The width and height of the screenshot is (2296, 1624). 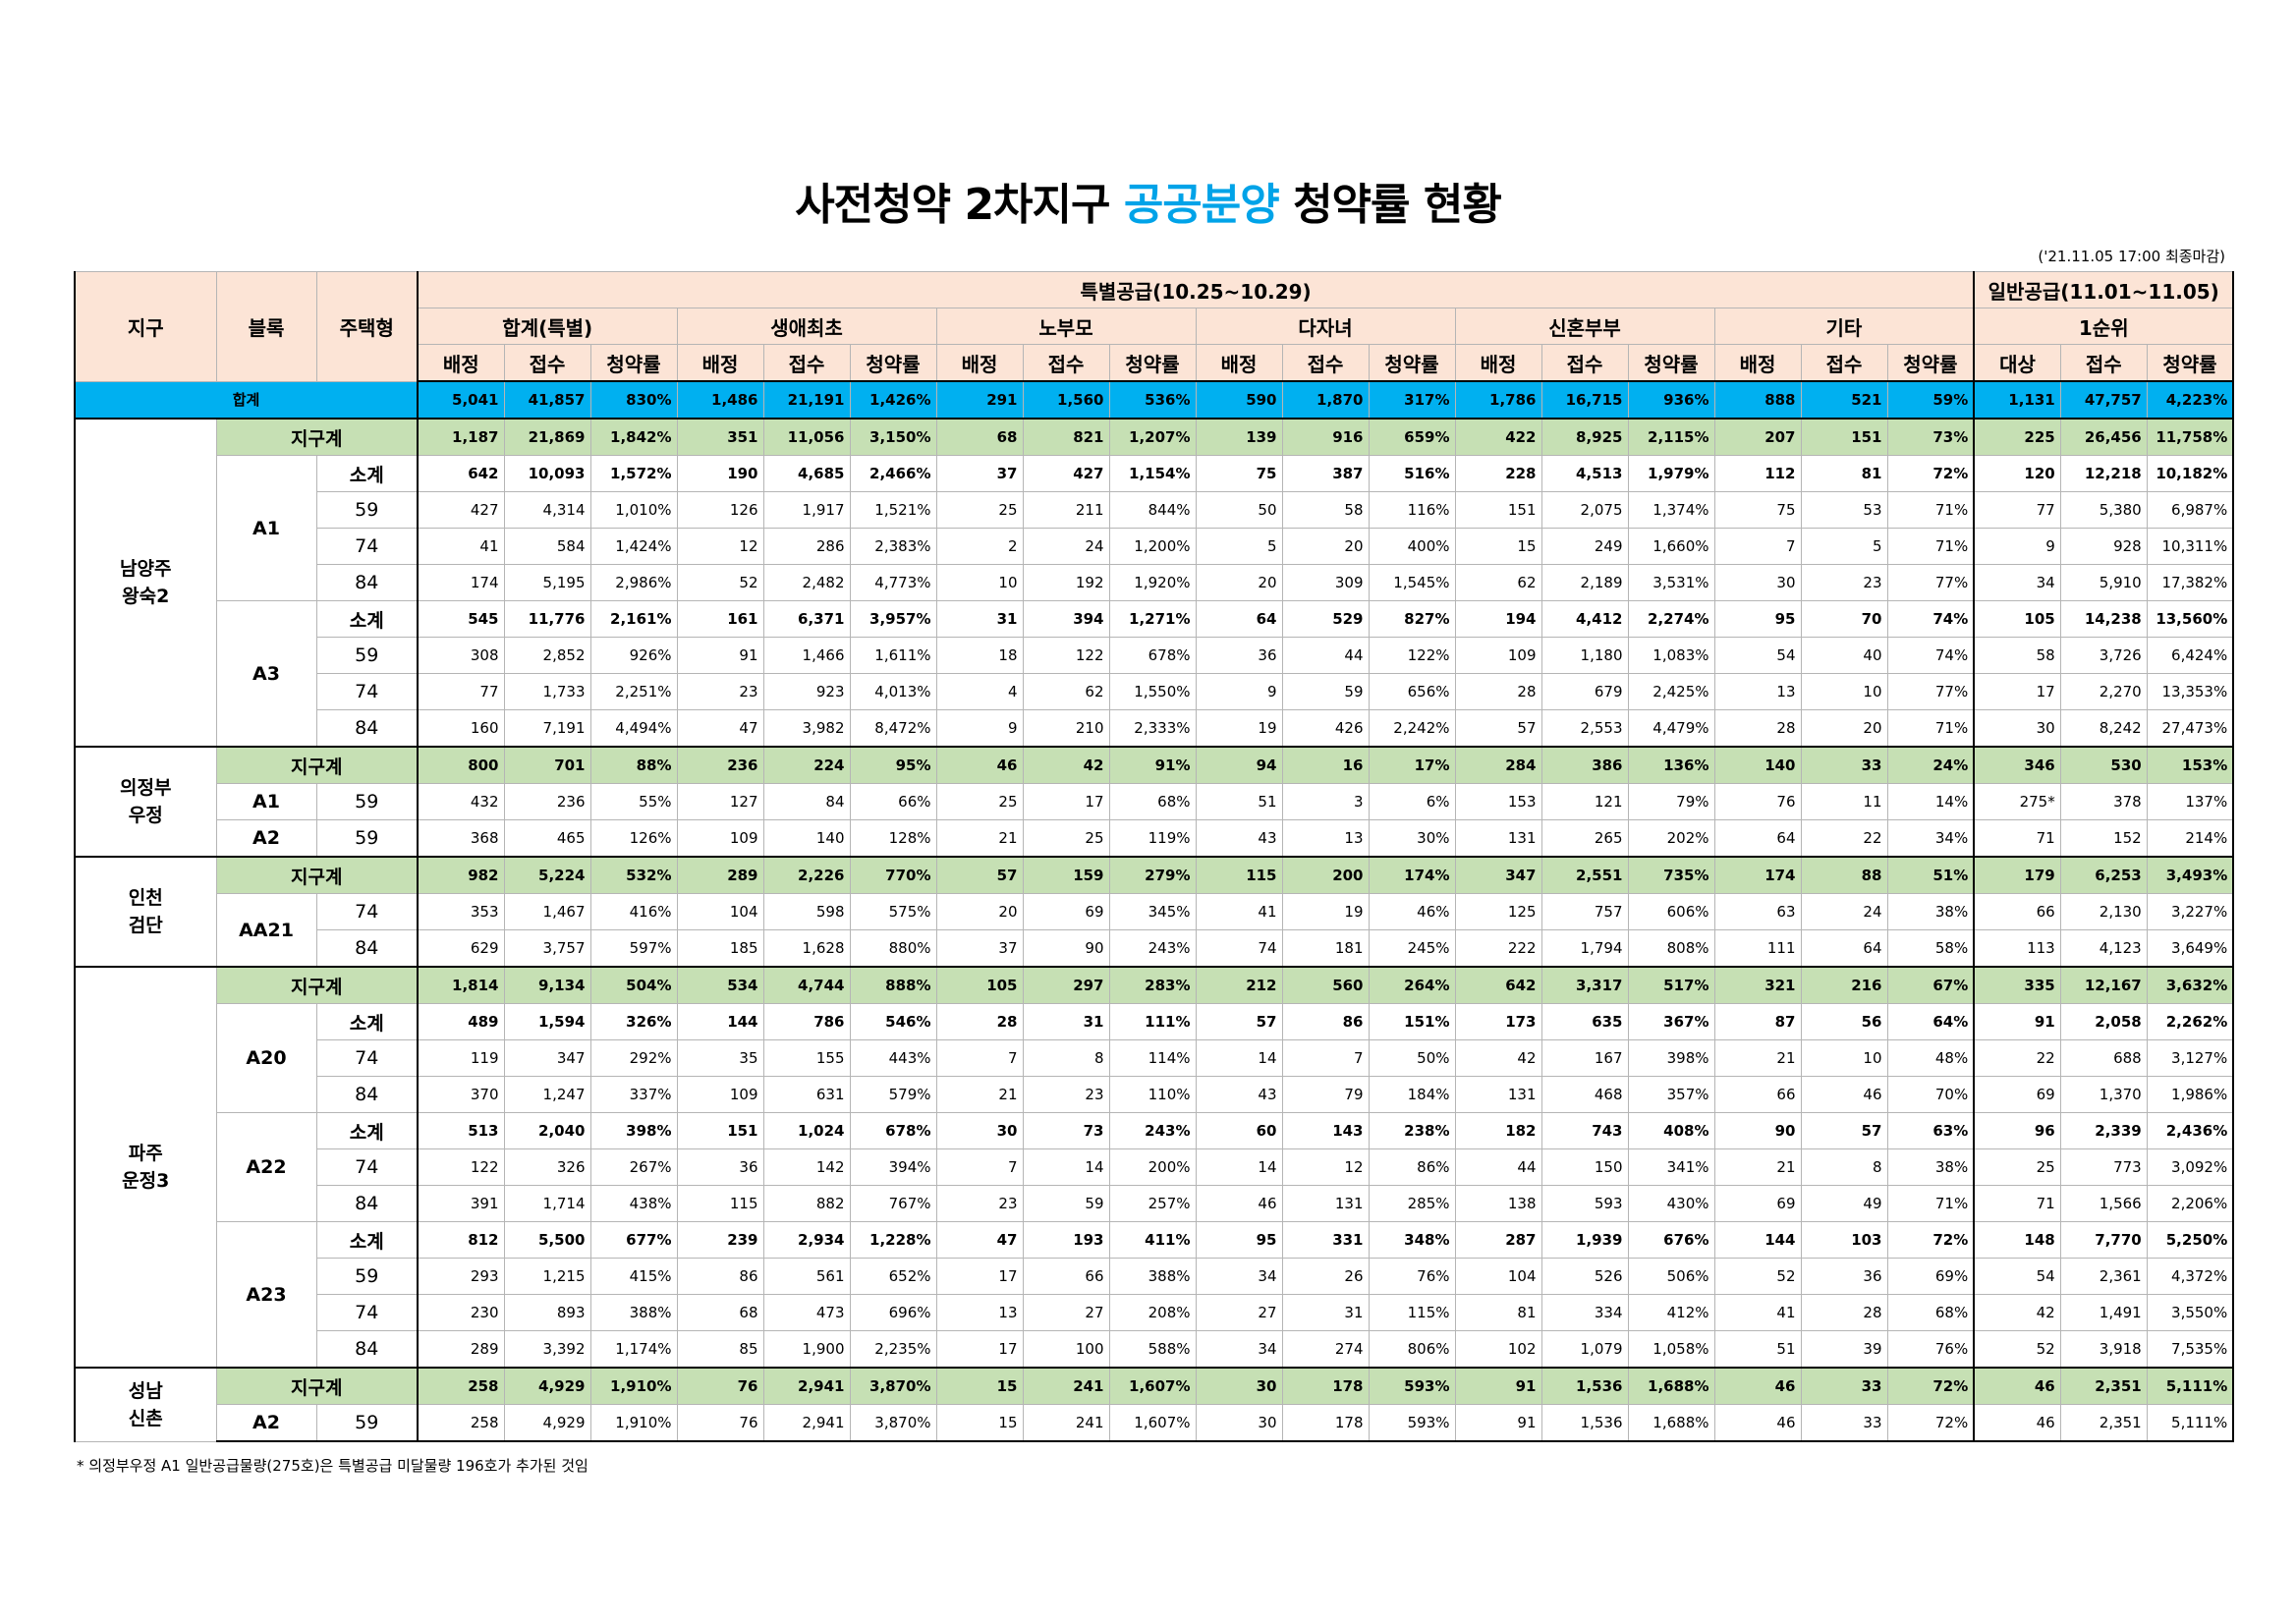 What do you see at coordinates (1325, 911) in the screenshot?
I see `data-cell: 19` at bounding box center [1325, 911].